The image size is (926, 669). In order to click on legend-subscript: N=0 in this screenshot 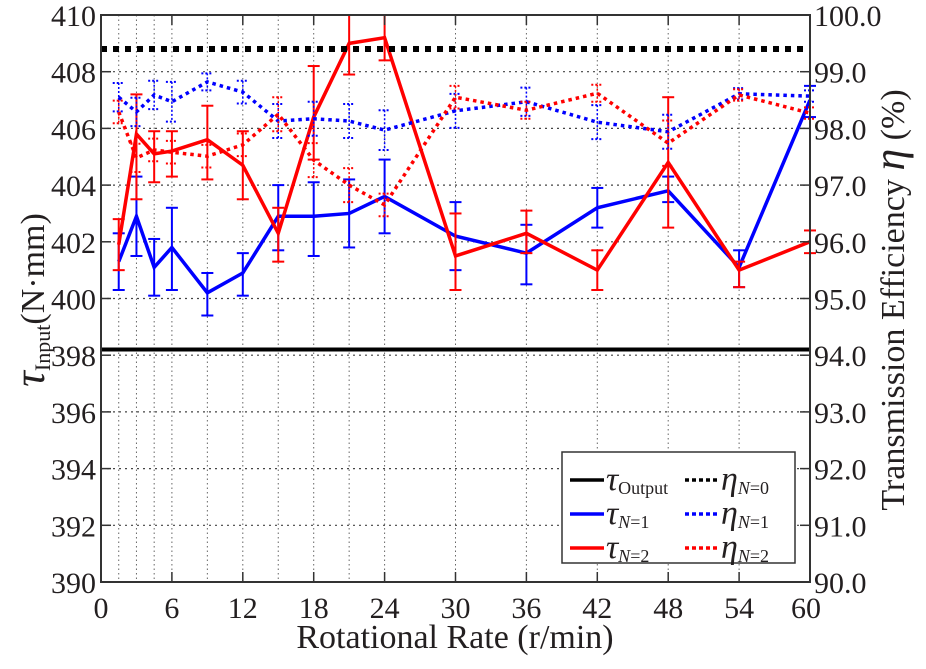, I will do `click(753, 488)`.